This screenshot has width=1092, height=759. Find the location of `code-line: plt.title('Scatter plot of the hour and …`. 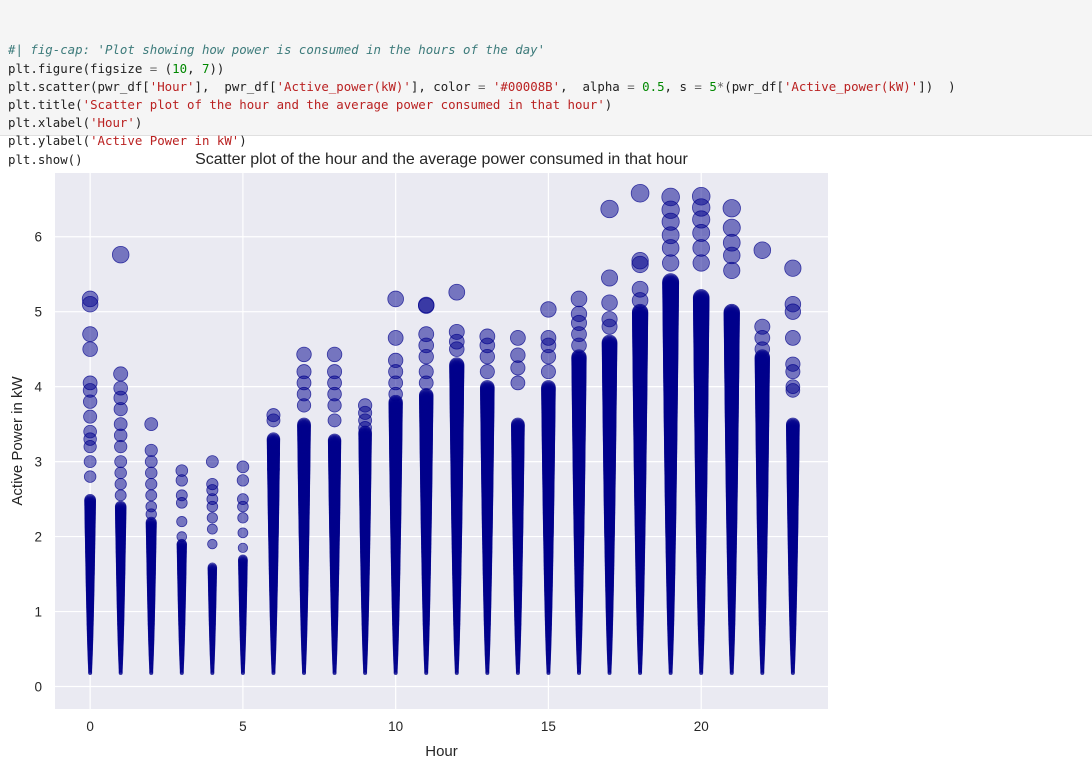

code-line: plt.title('Scatter plot of the hour and … is located at coordinates (550, 105).